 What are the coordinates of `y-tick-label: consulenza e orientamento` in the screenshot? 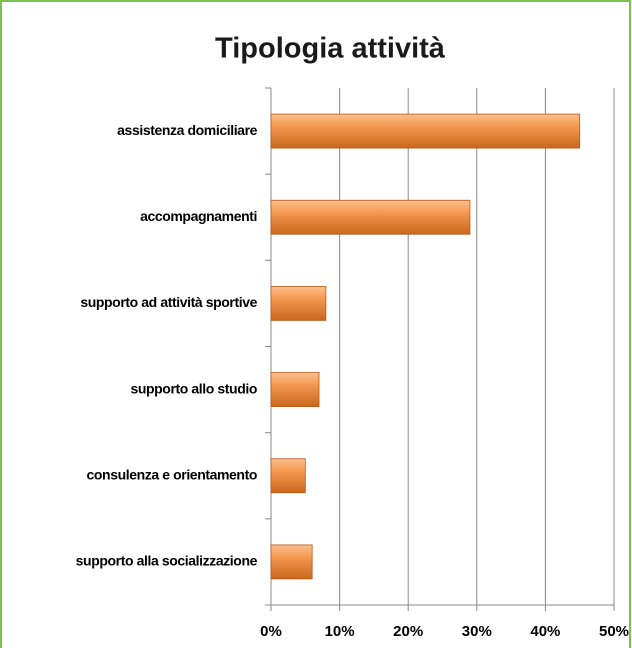 It's located at (172, 474).